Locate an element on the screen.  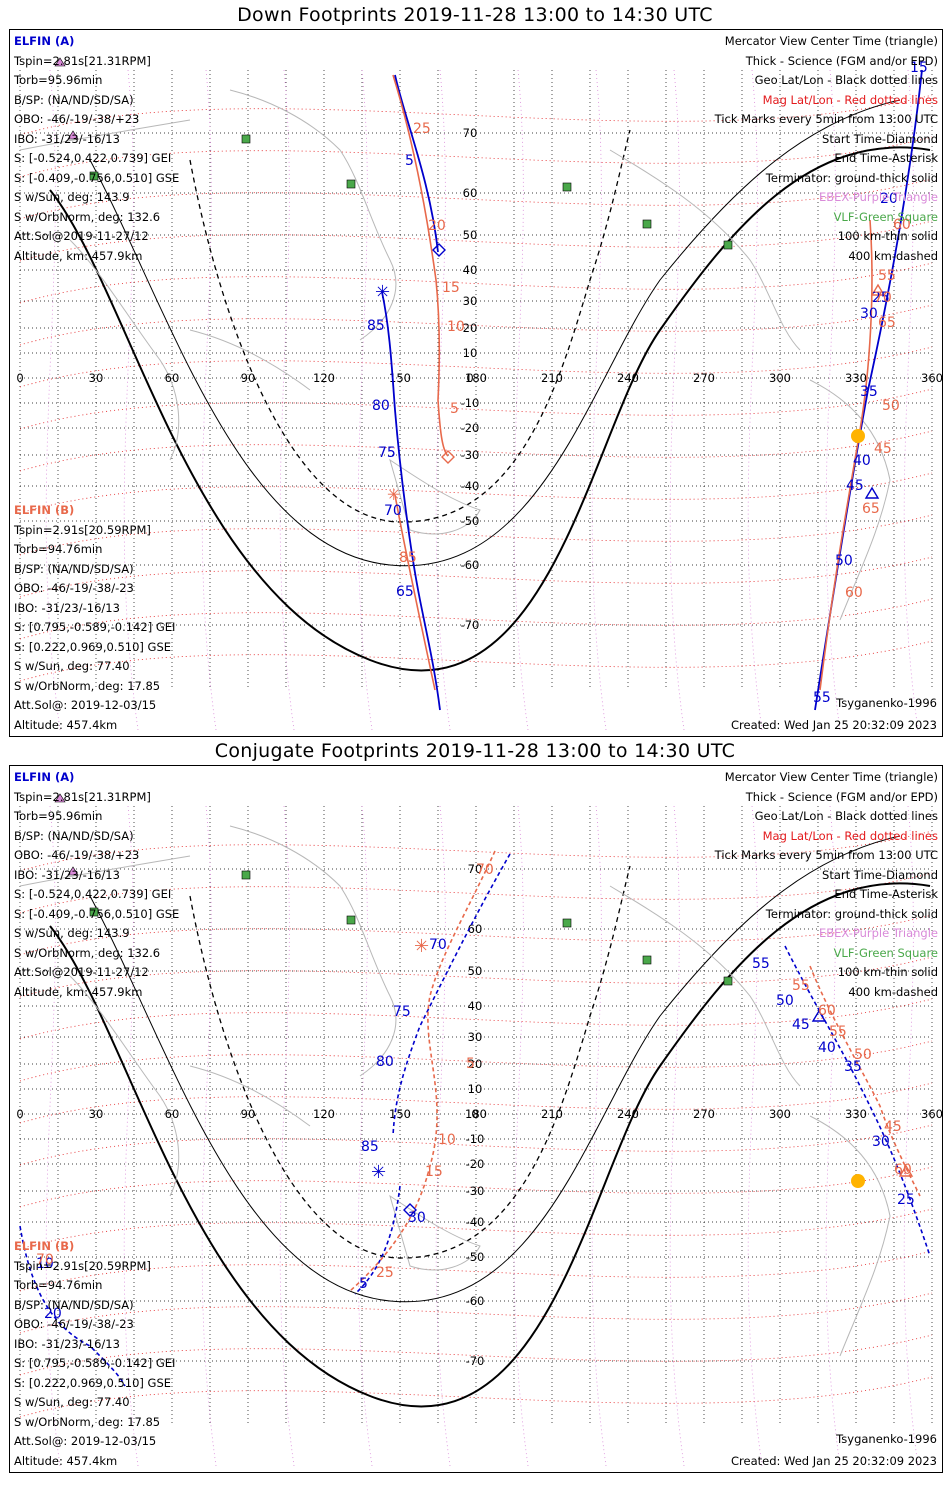
elfin-a-orbnorm: S w/OrbNorm, deg: 132.6 is located at coordinates (87, 952).